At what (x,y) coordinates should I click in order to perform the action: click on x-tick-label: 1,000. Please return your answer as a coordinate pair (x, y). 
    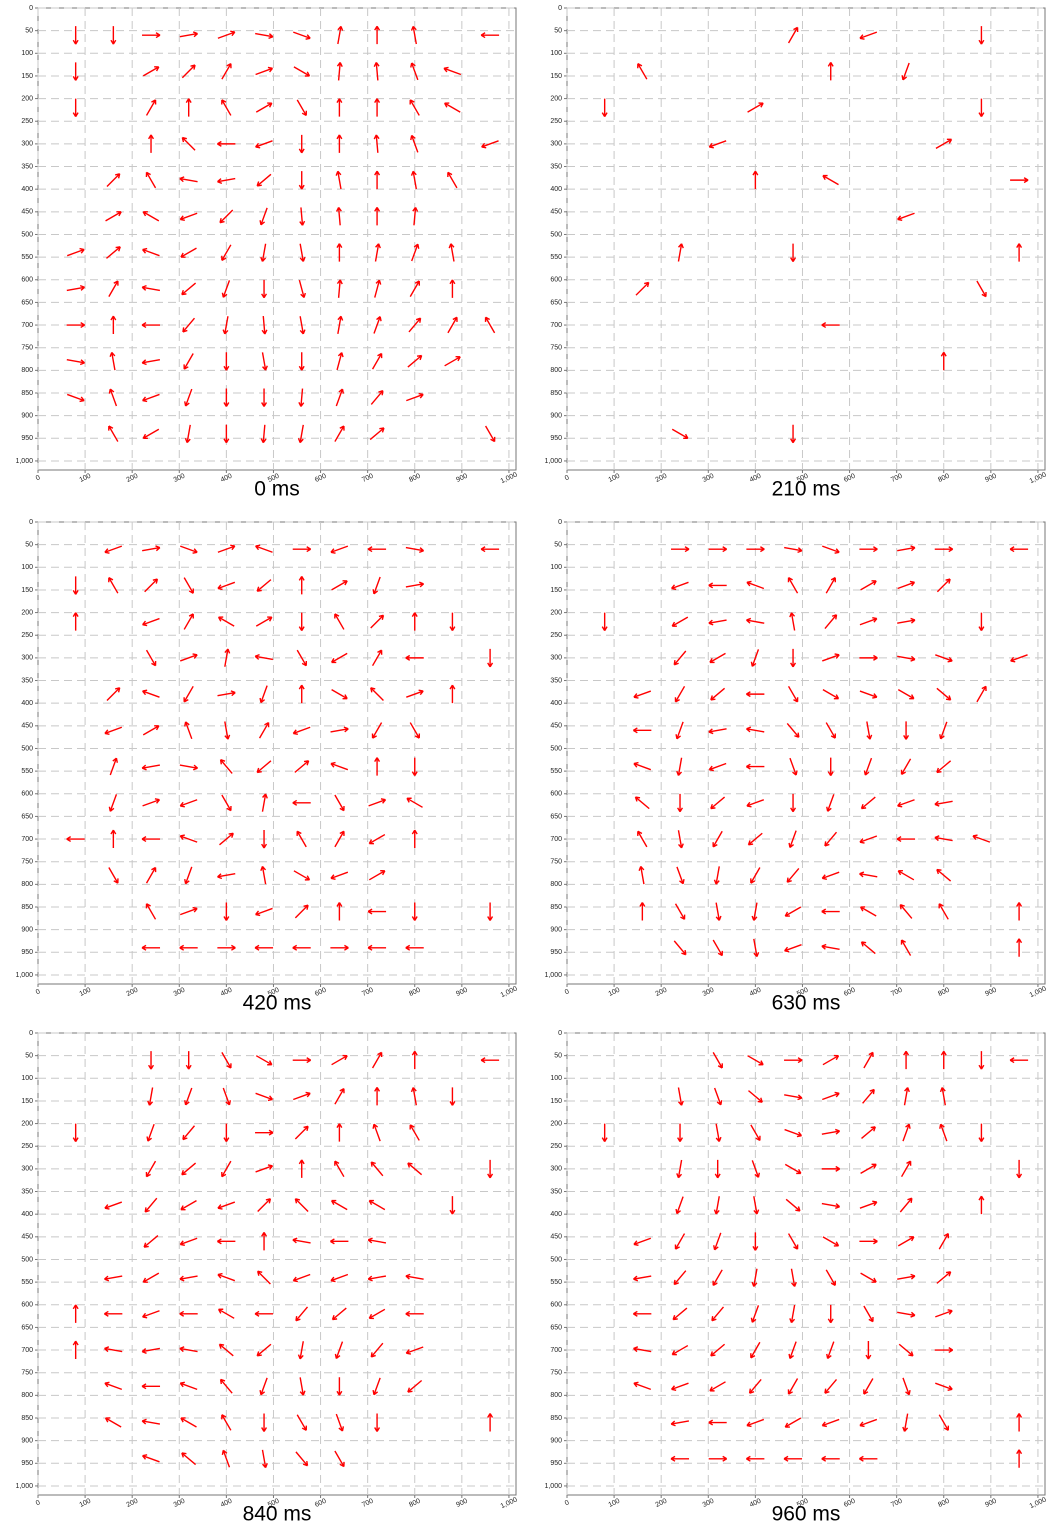
    Looking at the image, I should click on (509, 478).